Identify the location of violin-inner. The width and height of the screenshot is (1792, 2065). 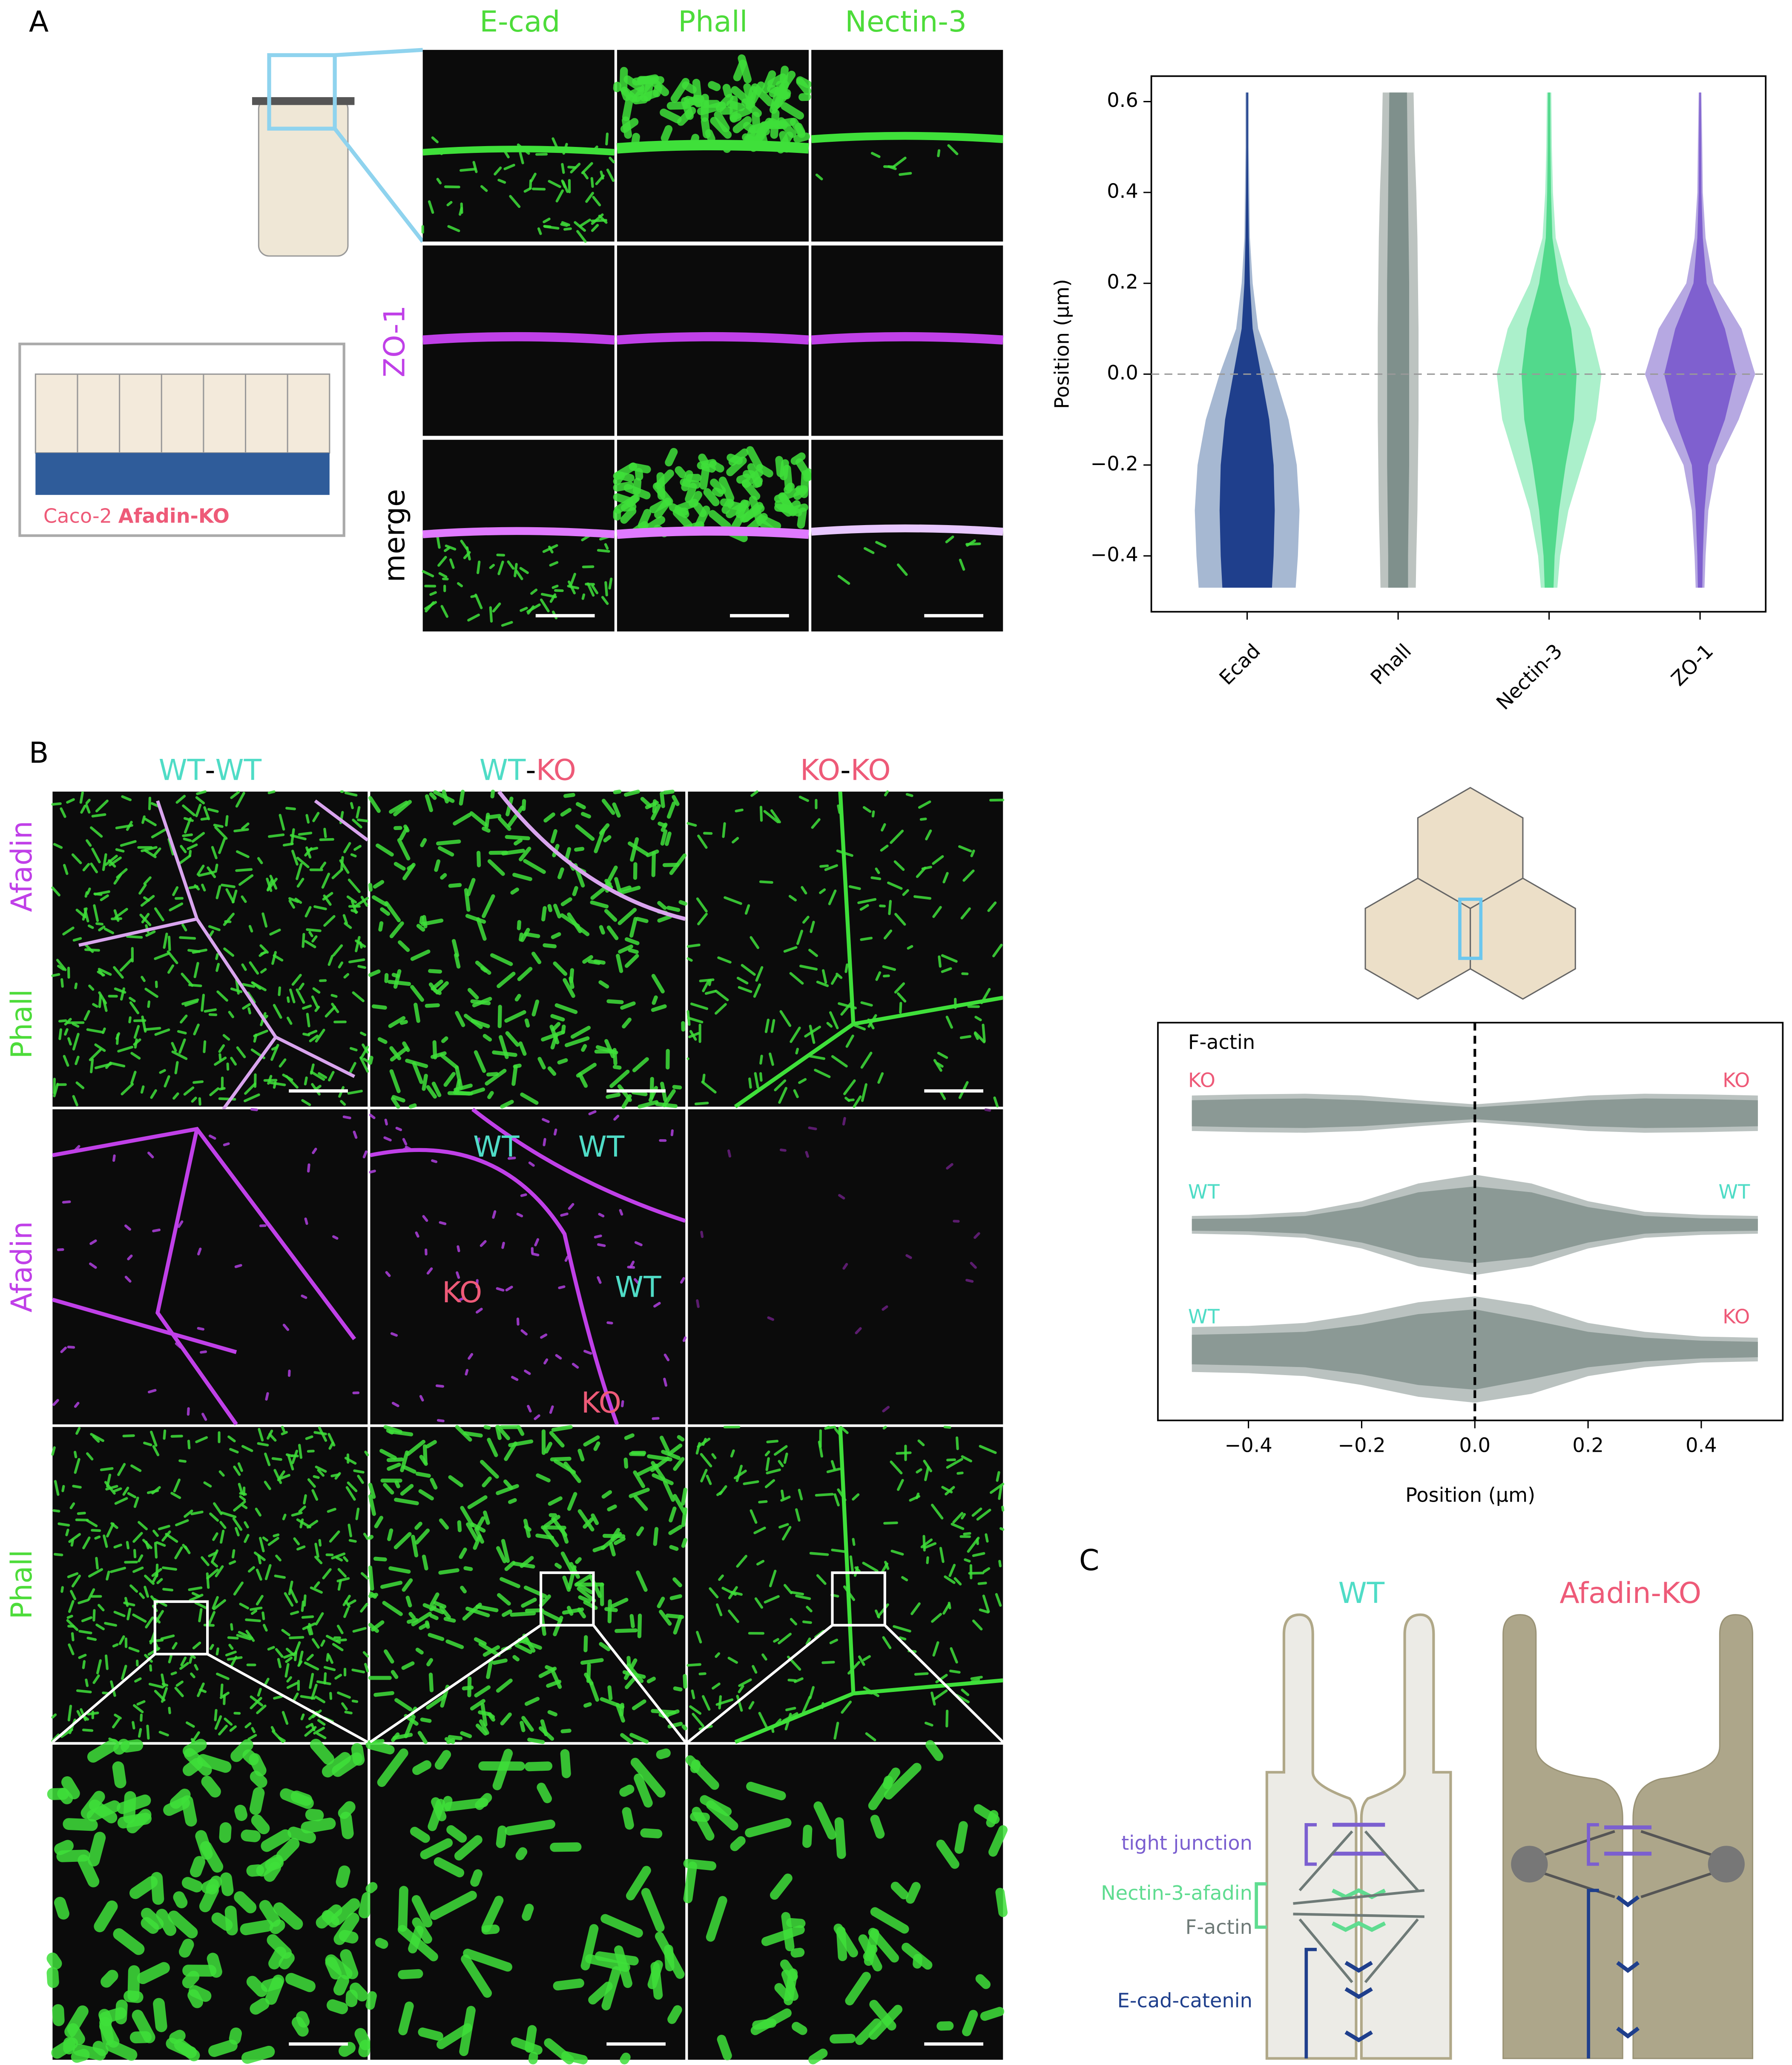
(1700, 340).